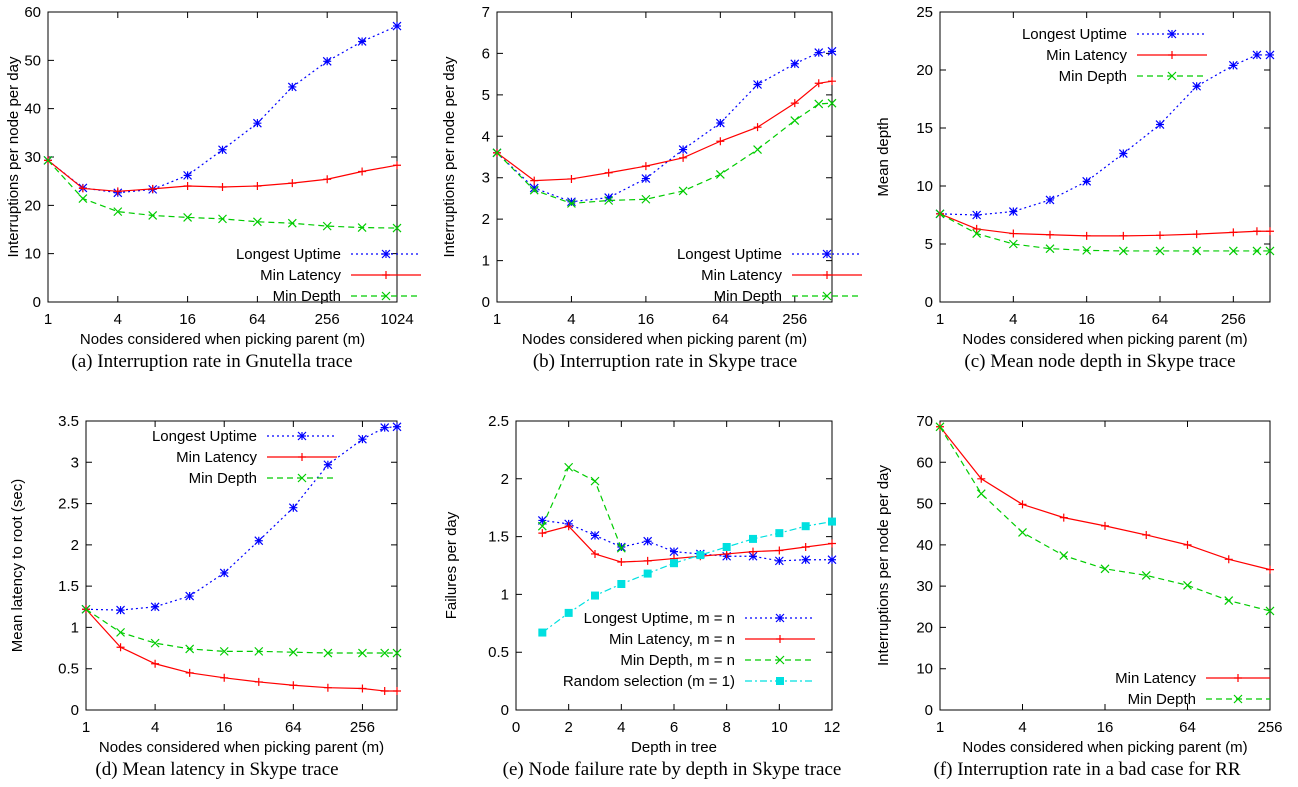 The width and height of the screenshot is (1298, 787). Describe the element at coordinates (216, 457) in the screenshot. I see `legend-label: Min Latency` at that location.